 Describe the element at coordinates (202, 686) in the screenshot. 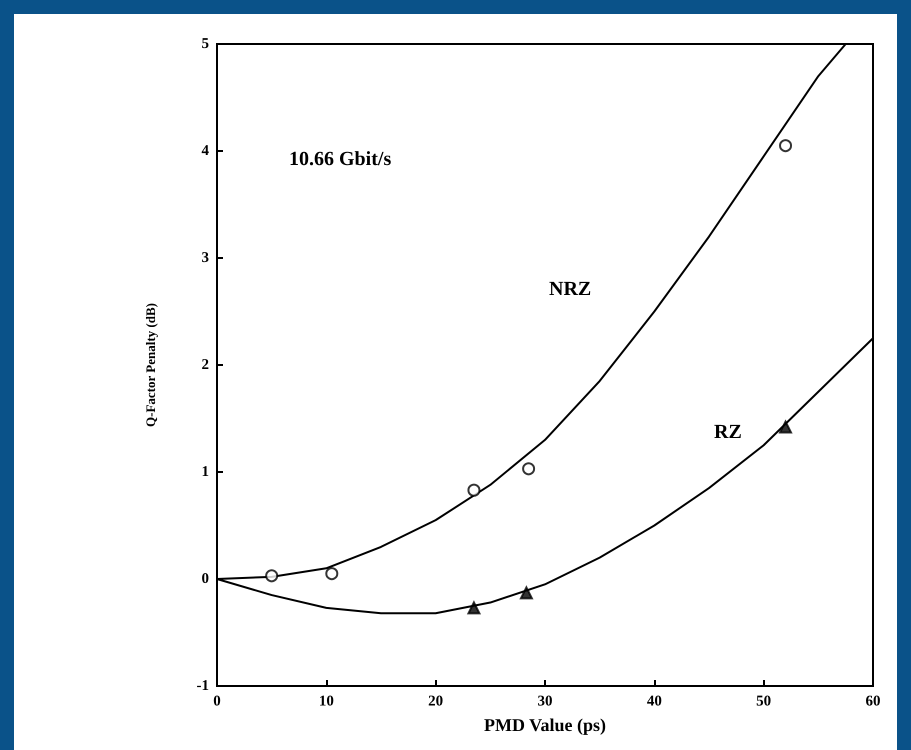

I see `y-tick-label: -1` at that location.